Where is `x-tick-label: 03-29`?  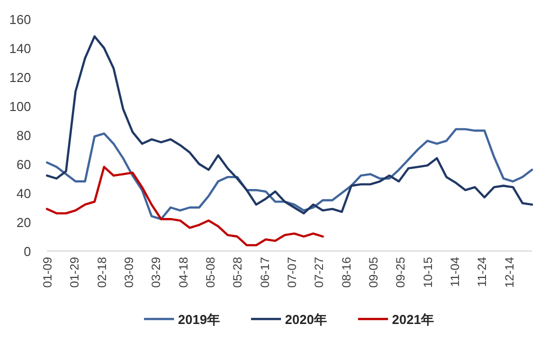
x-tick-label: 03-29 is located at coordinates (156, 272).